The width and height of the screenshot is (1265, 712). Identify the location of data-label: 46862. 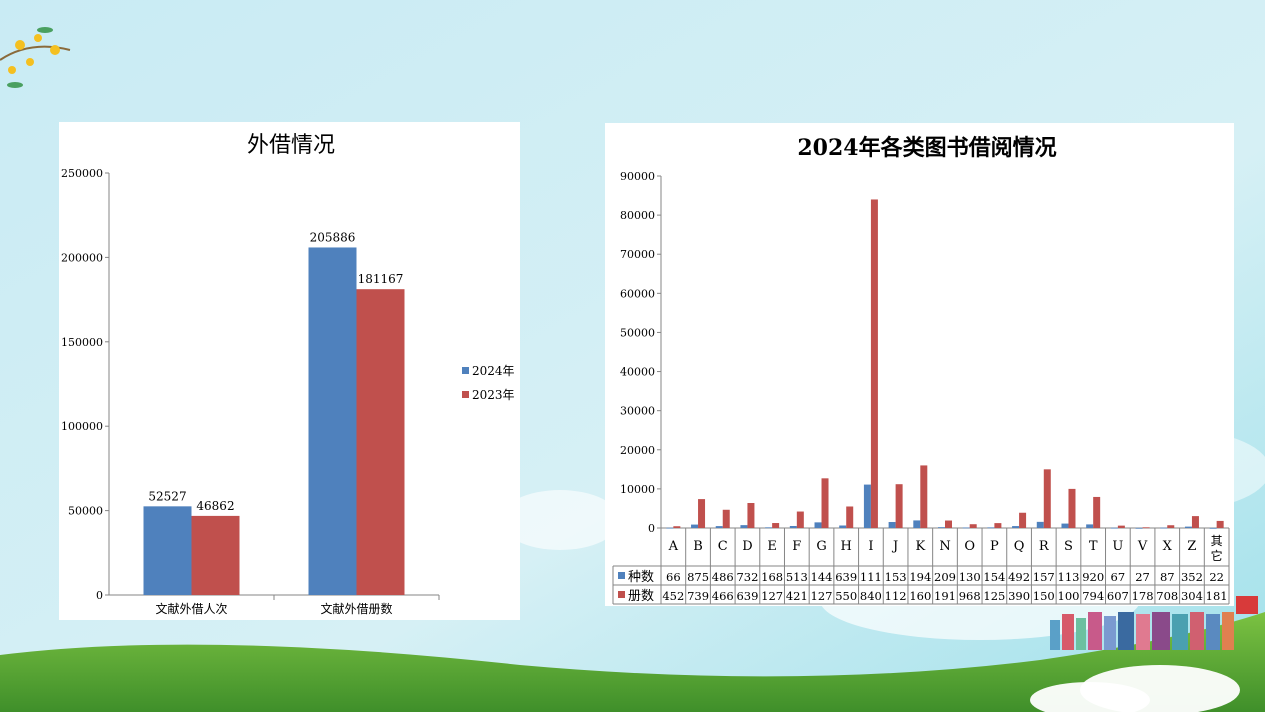
(215, 506).